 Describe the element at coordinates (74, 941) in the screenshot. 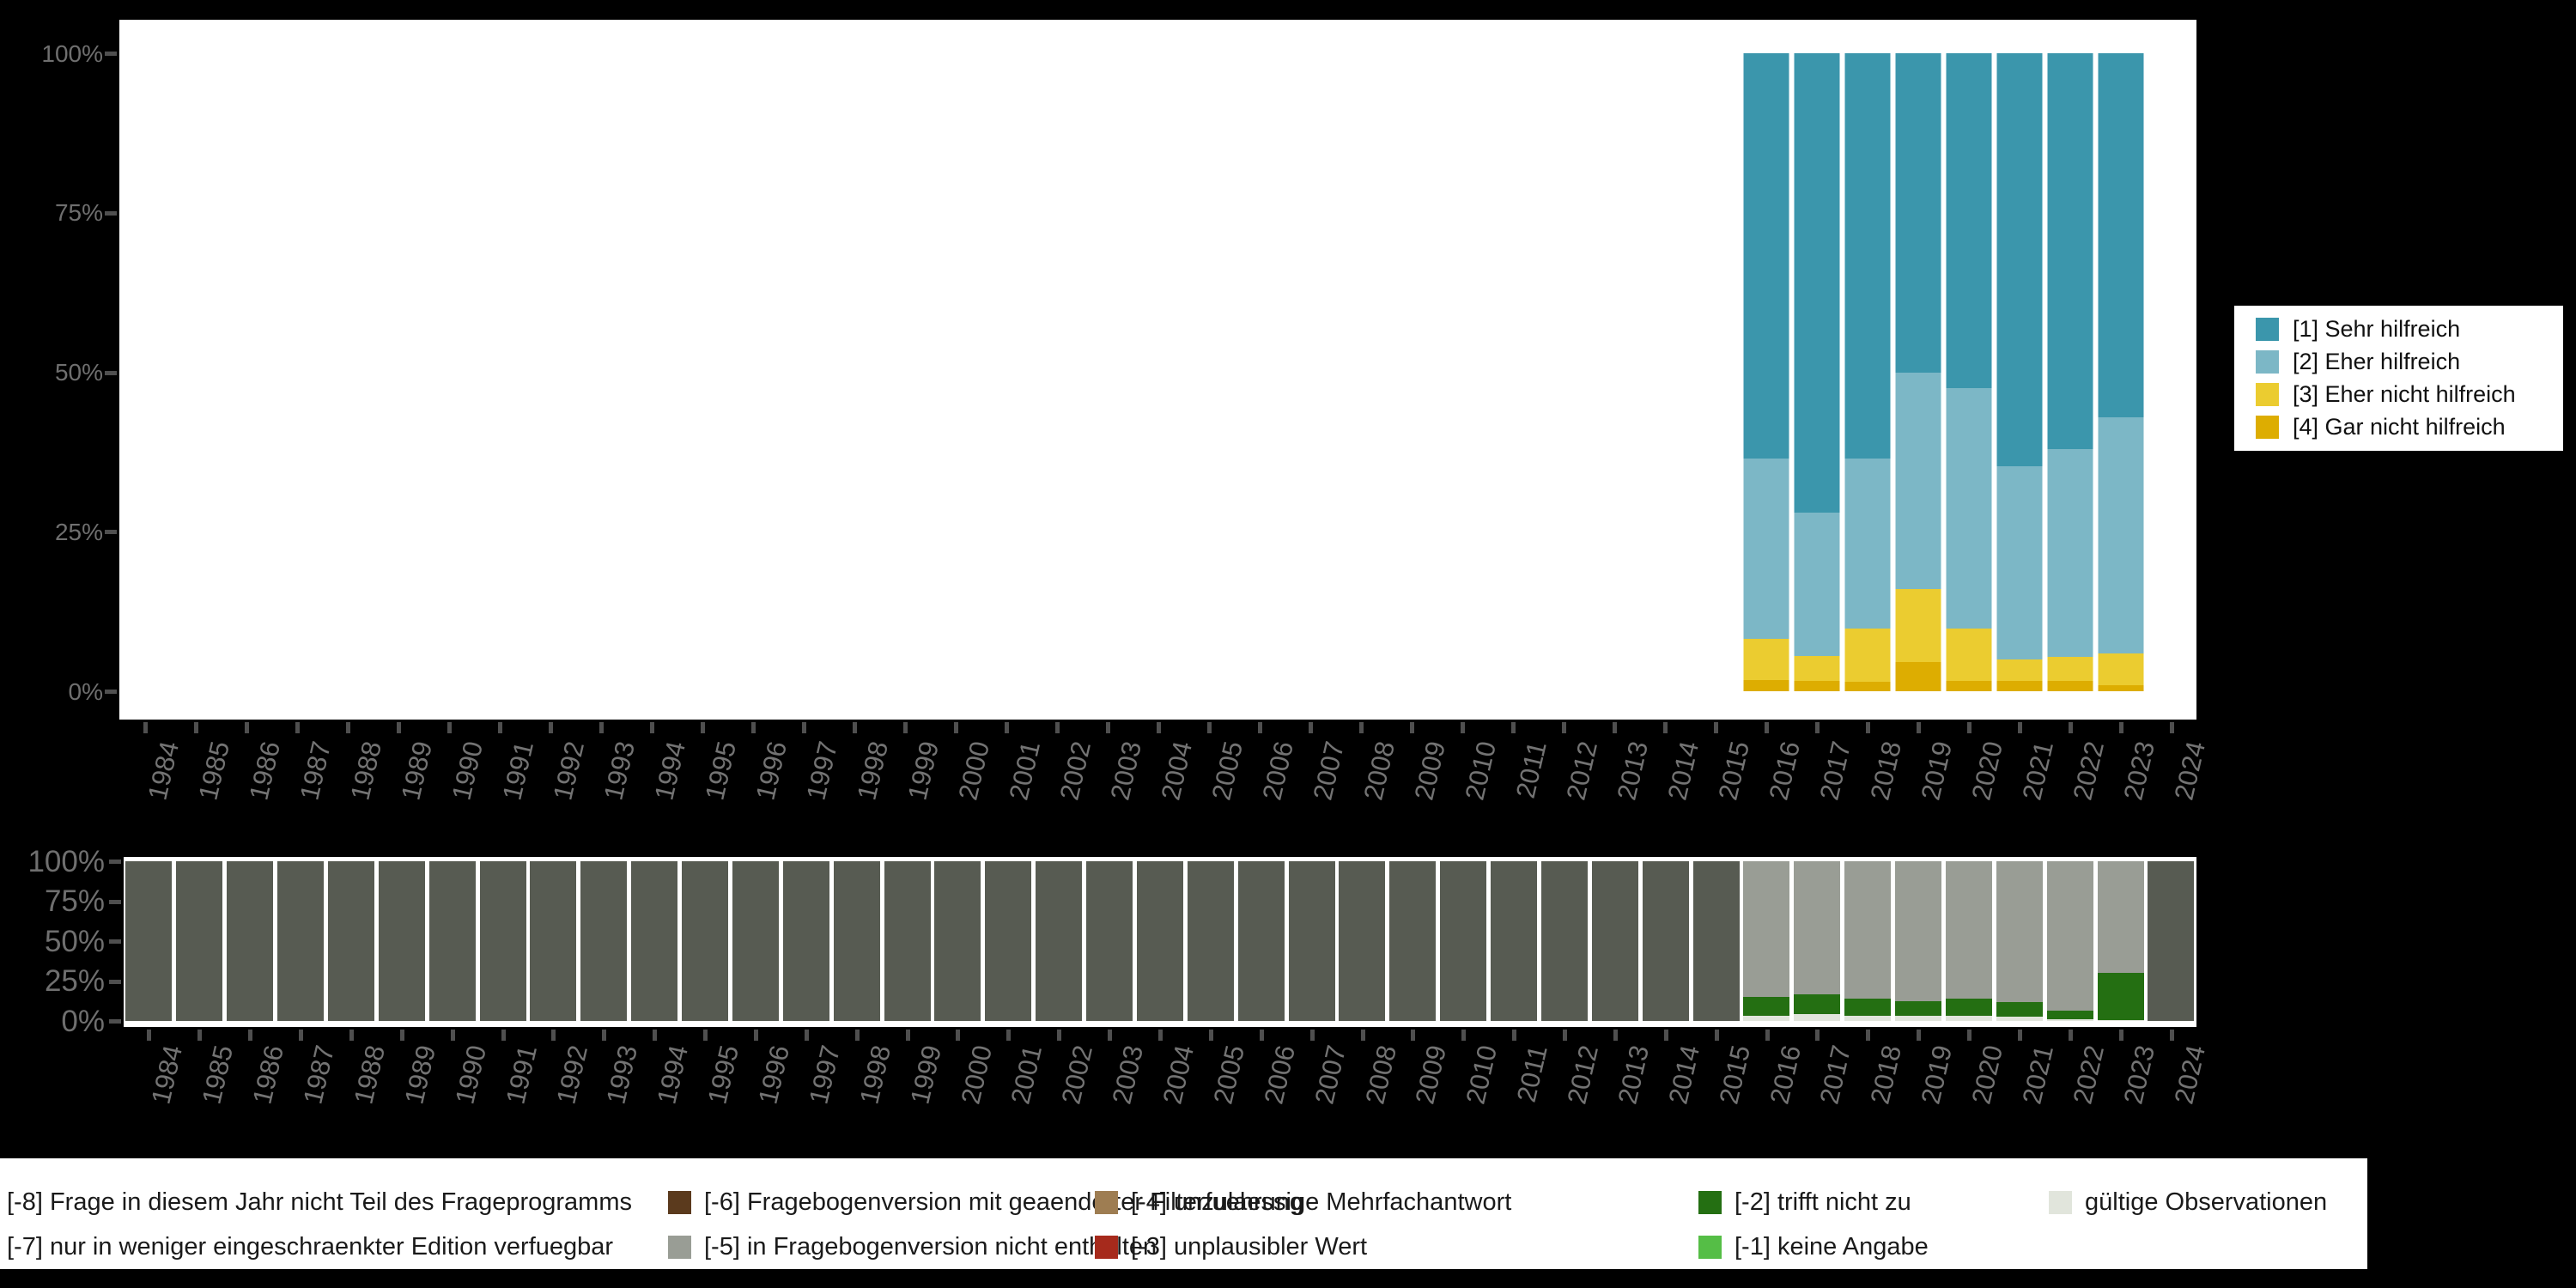

I see `y-axis-label: 50%` at that location.